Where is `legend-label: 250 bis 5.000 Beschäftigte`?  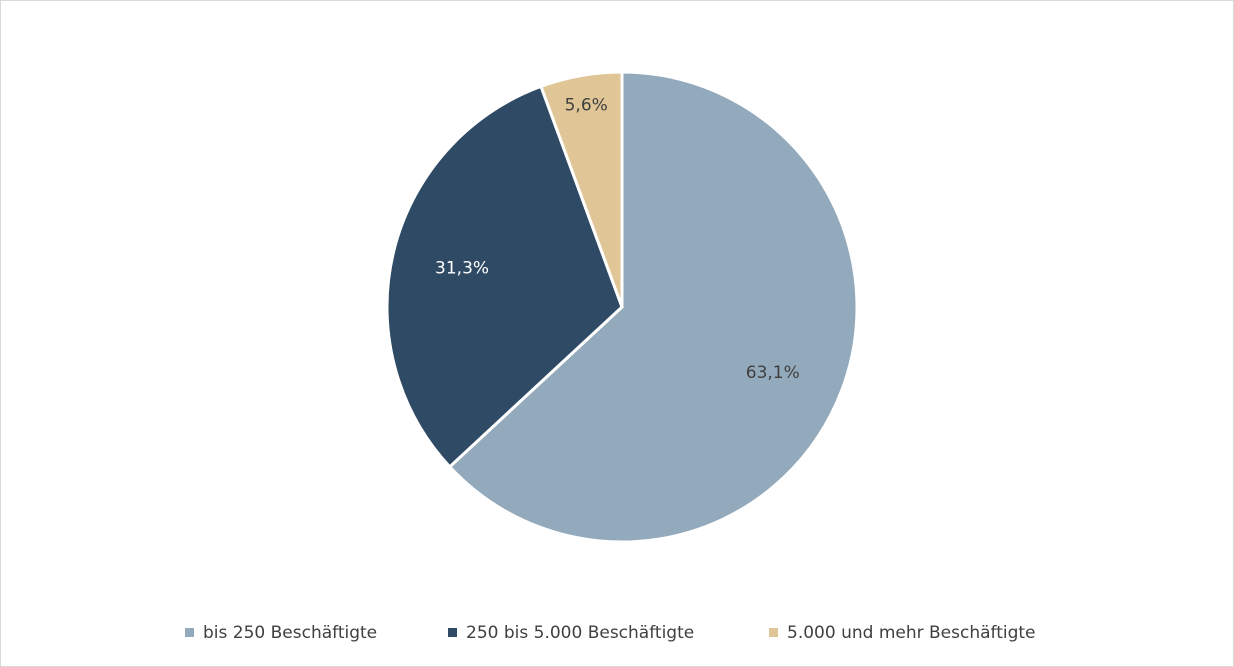
legend-label: 250 bis 5.000 Beschäftigte is located at coordinates (580, 633).